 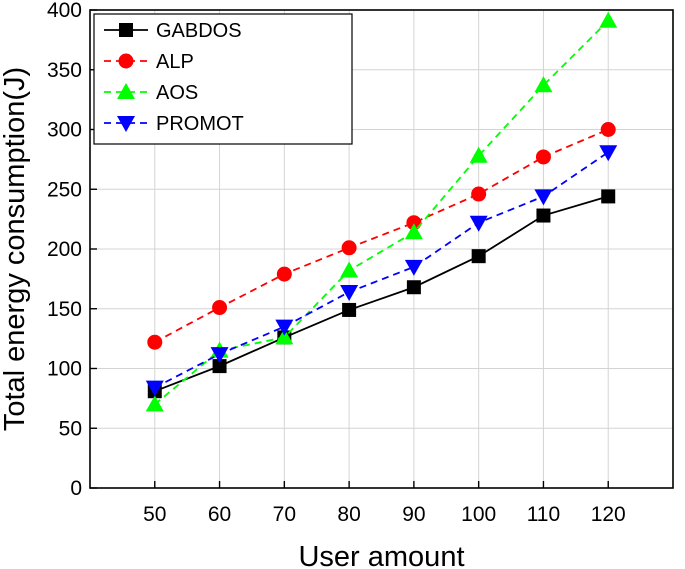 What do you see at coordinates (64, 130) in the screenshot?
I see `y-tick-label: 300` at bounding box center [64, 130].